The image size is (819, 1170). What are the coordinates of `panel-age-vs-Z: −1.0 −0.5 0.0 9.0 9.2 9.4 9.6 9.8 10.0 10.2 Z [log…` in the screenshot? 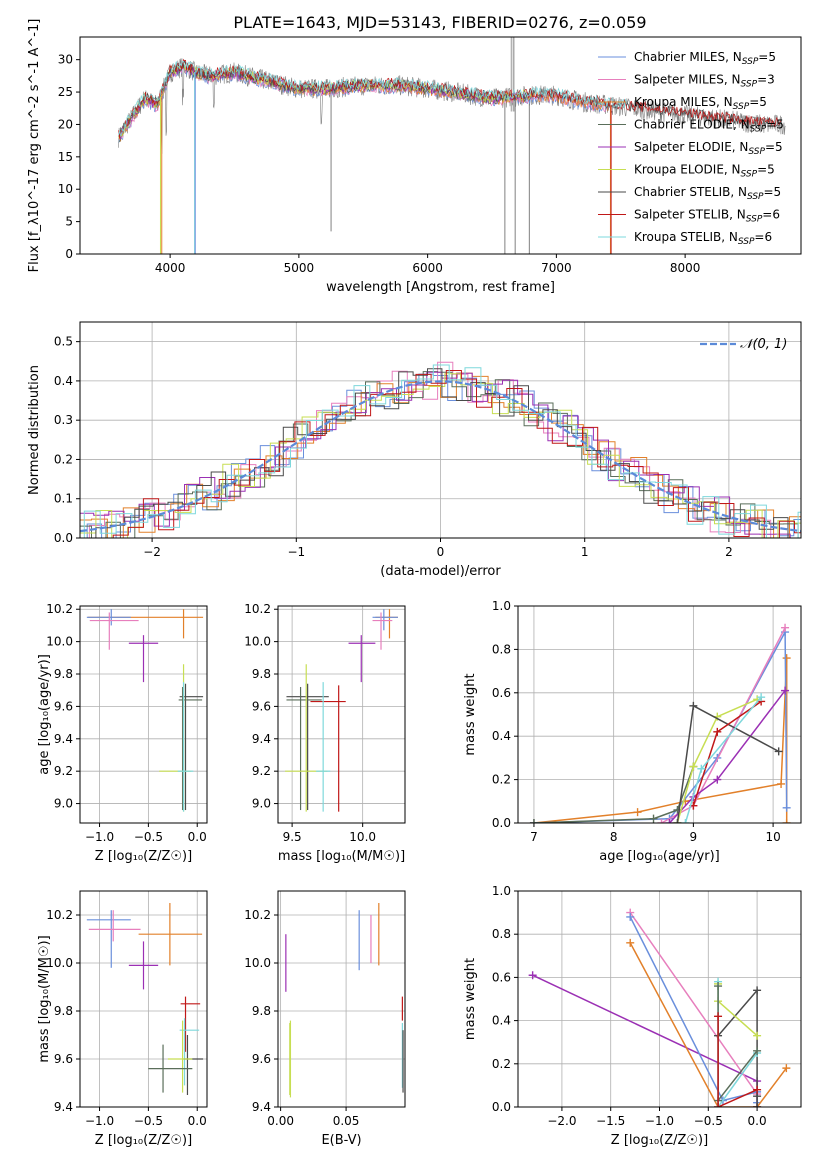 It's located at (122, 733).